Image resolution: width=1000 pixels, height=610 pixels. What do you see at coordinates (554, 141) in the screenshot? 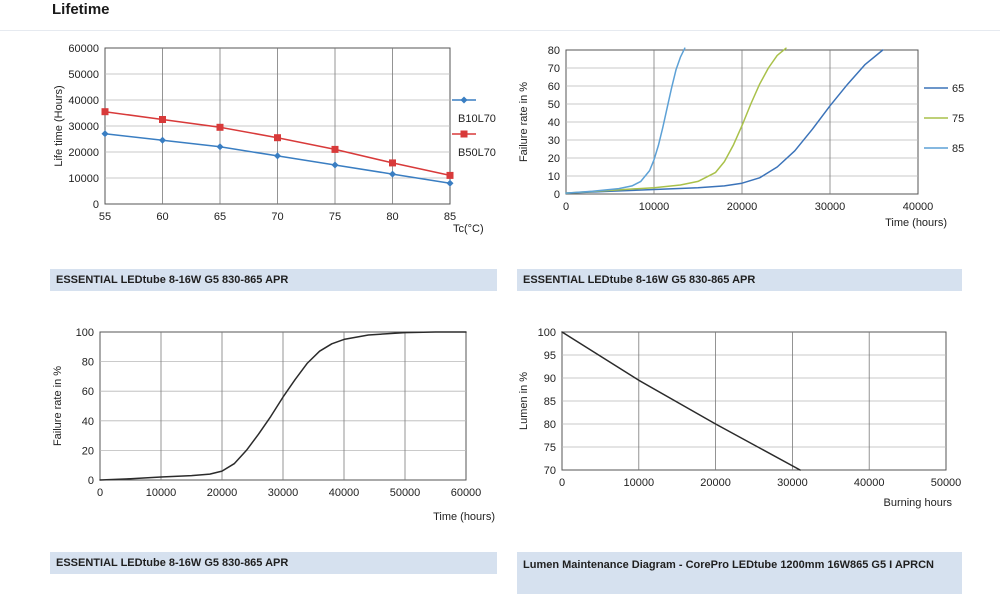
I see `y-tick-label: 30` at bounding box center [554, 141].